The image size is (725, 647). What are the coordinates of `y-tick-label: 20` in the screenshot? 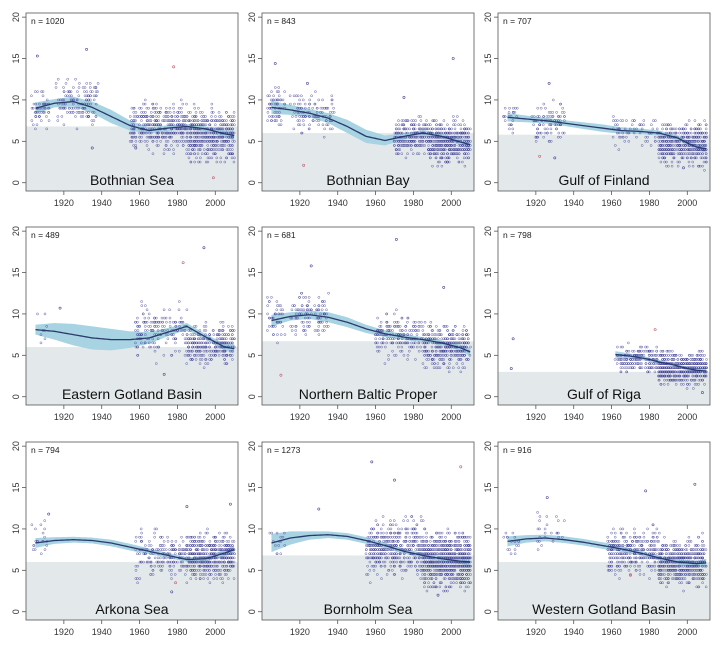 It's located at (16, 231).